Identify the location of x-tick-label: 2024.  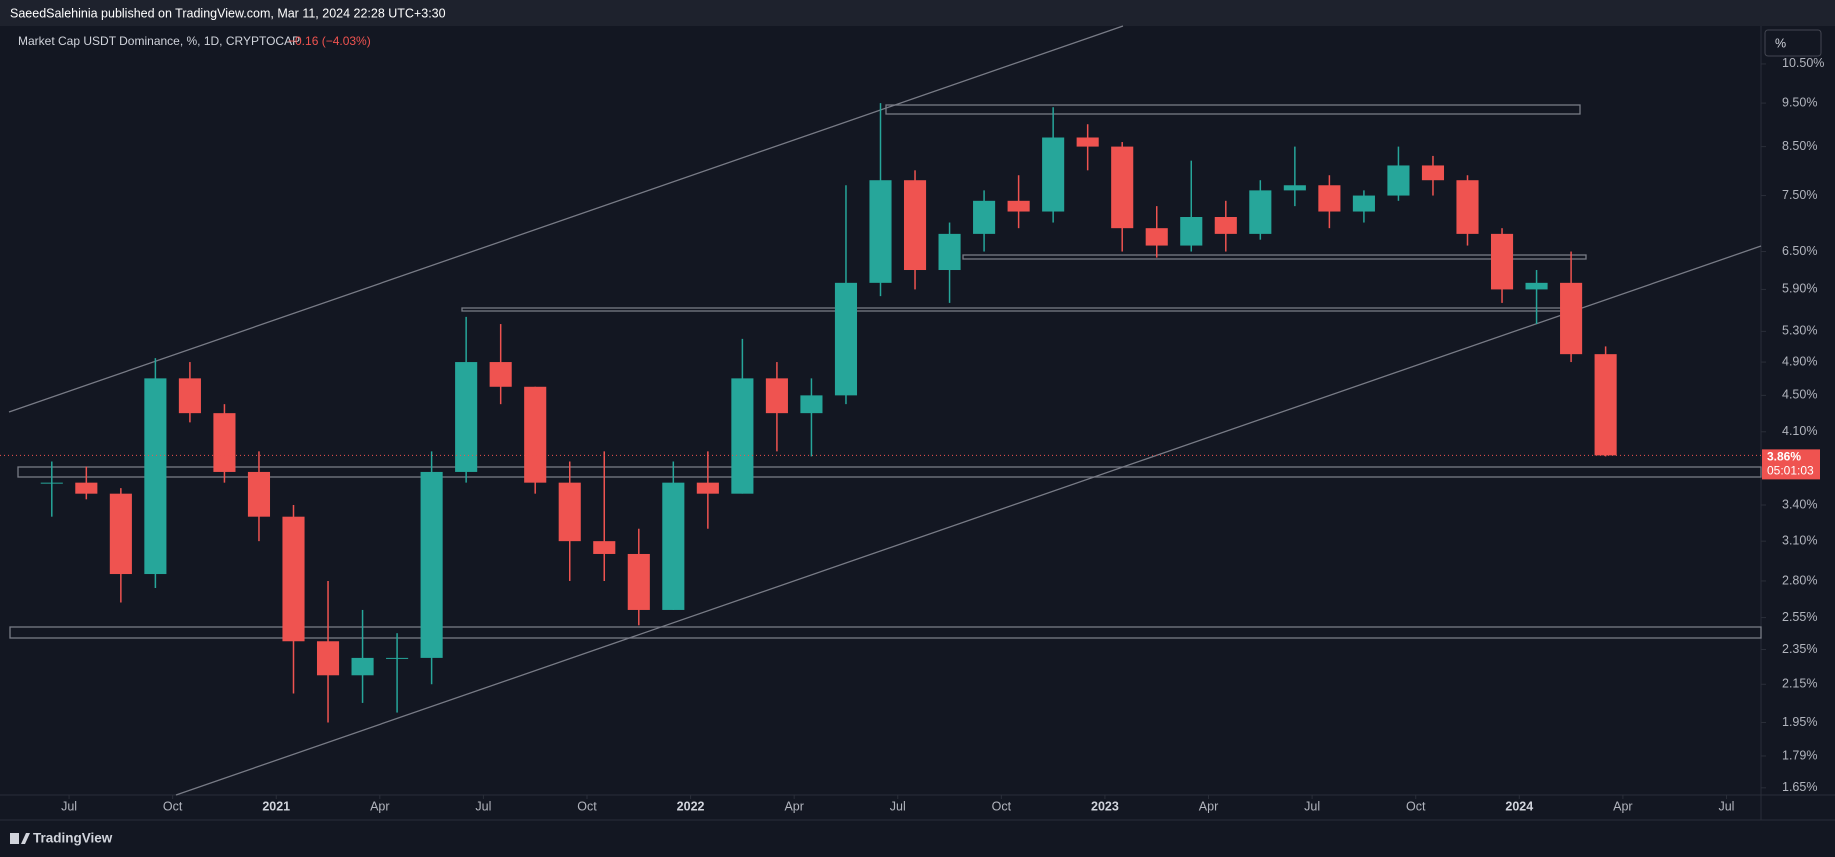
(1519, 806).